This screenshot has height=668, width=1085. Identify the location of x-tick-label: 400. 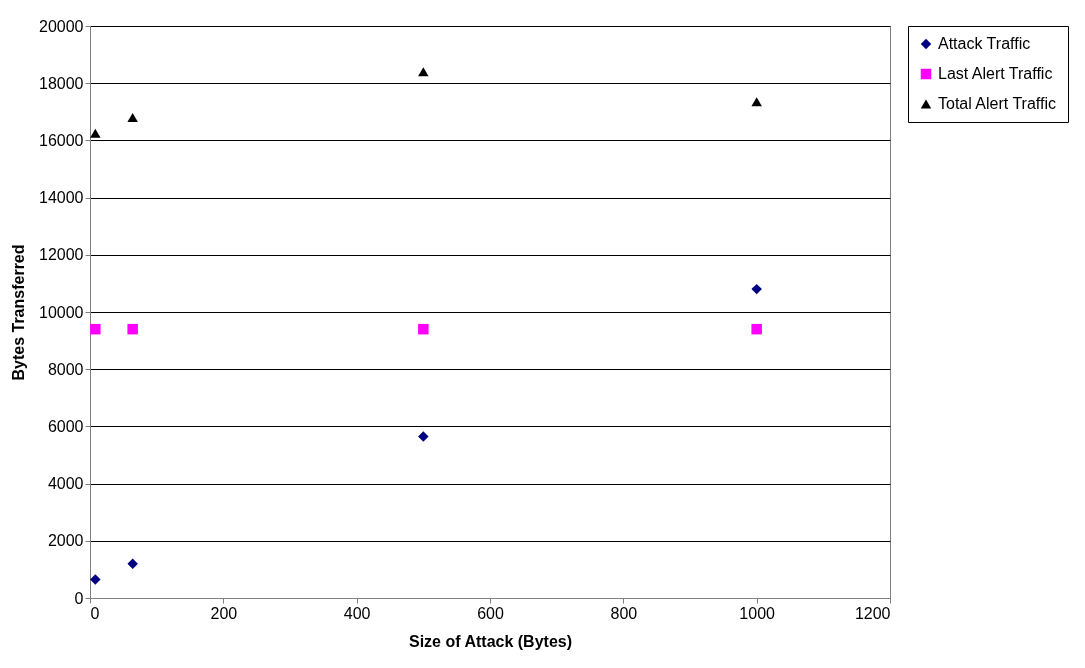
(357, 613).